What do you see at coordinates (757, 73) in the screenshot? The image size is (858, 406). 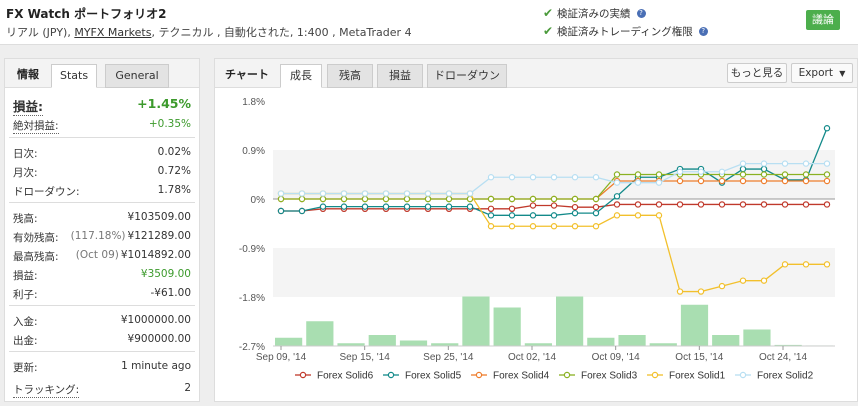 I see `more-button: もっと見る` at bounding box center [757, 73].